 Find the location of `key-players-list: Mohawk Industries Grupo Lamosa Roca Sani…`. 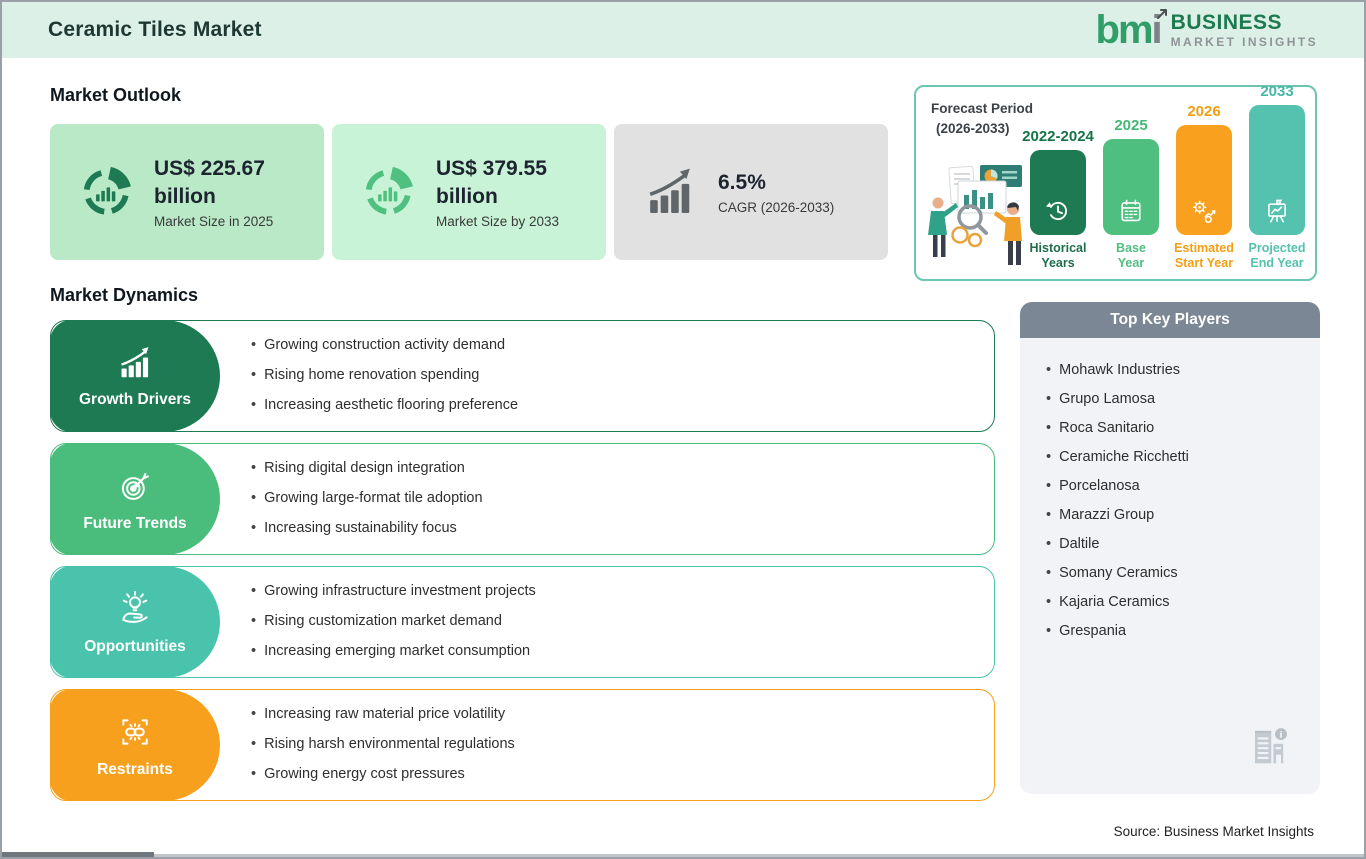

key-players-list: Mohawk Industries Grupo Lamosa Roca Sani… is located at coordinates (1183, 500).